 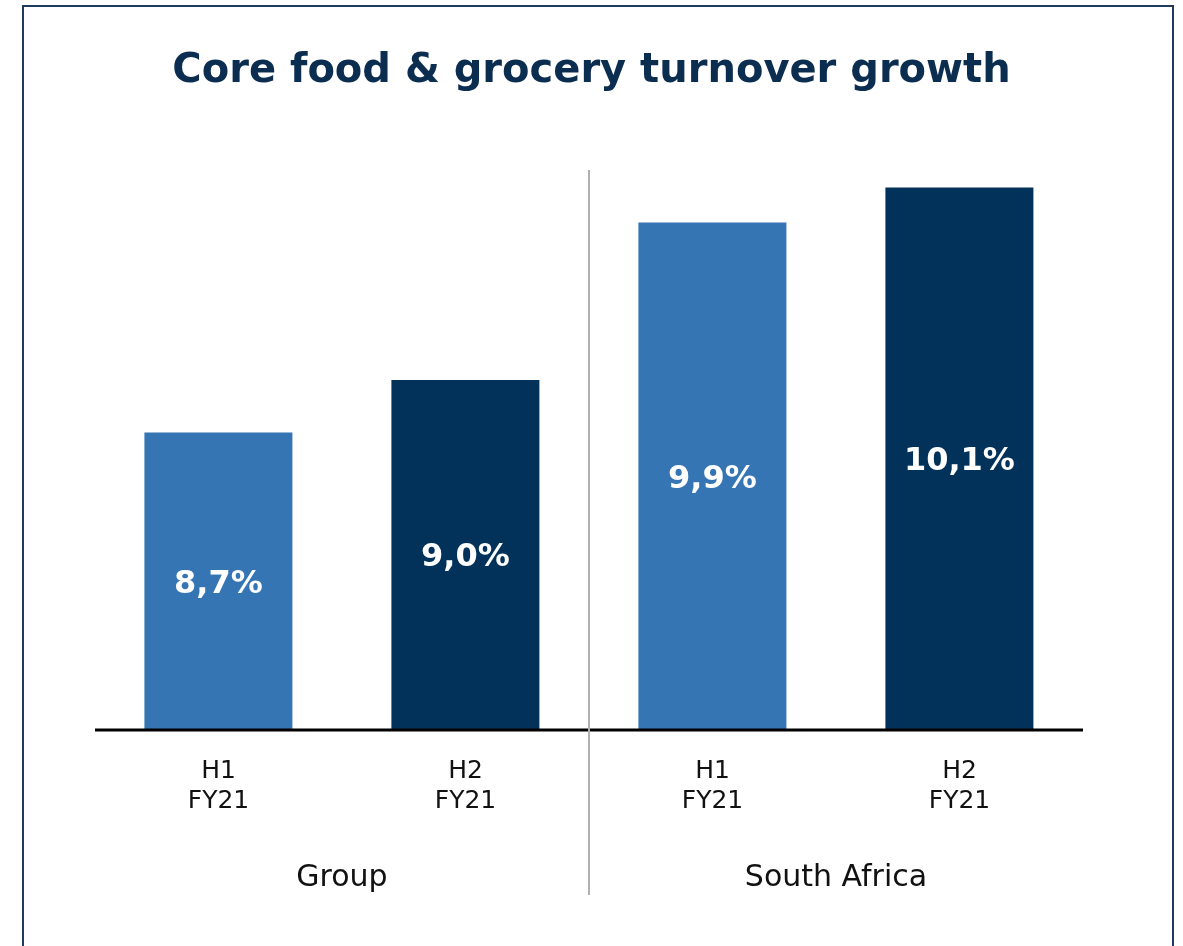 I want to click on chart-title: Core food & grocery turnover growth, so click(x=591, y=68).